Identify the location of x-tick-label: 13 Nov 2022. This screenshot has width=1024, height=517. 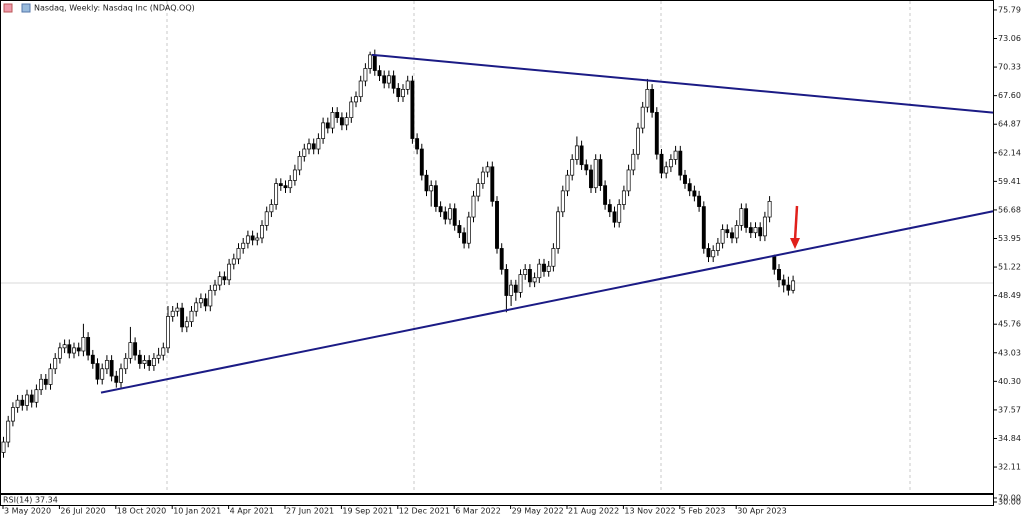
(649, 511).